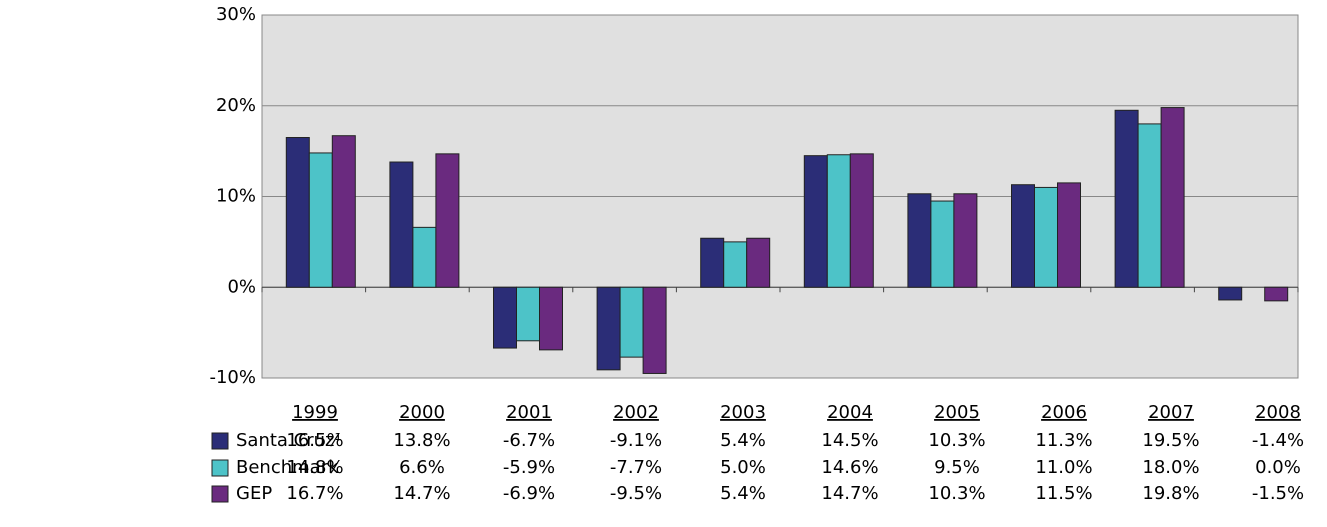 This screenshot has width=1327, height=527. I want to click on legend-label: GEP, so click(254, 493).